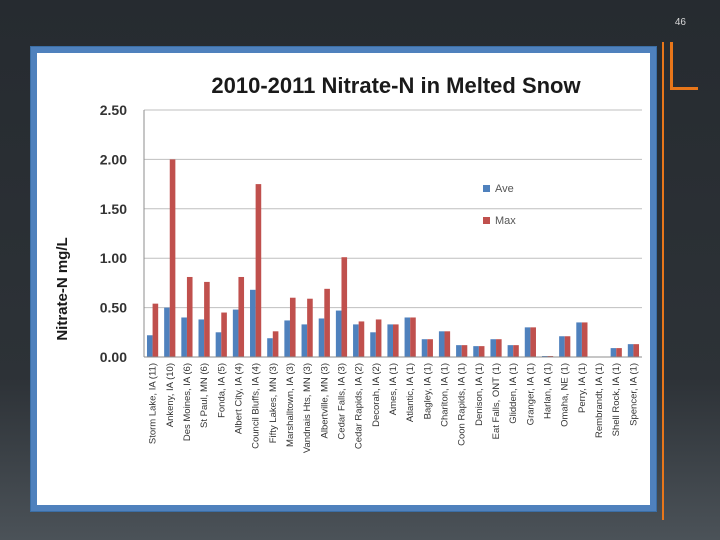 The height and width of the screenshot is (540, 720). What do you see at coordinates (62, 288) in the screenshot?
I see `y-axis-title: Nitrate-N mg/L` at bounding box center [62, 288].